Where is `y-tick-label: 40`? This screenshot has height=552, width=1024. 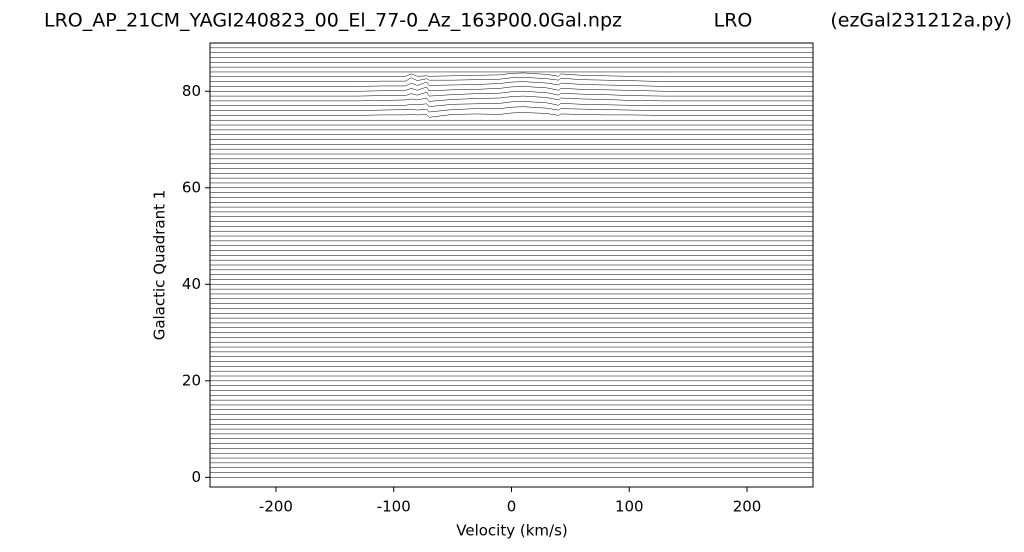
y-tick-label: 40 is located at coordinates (191, 284).